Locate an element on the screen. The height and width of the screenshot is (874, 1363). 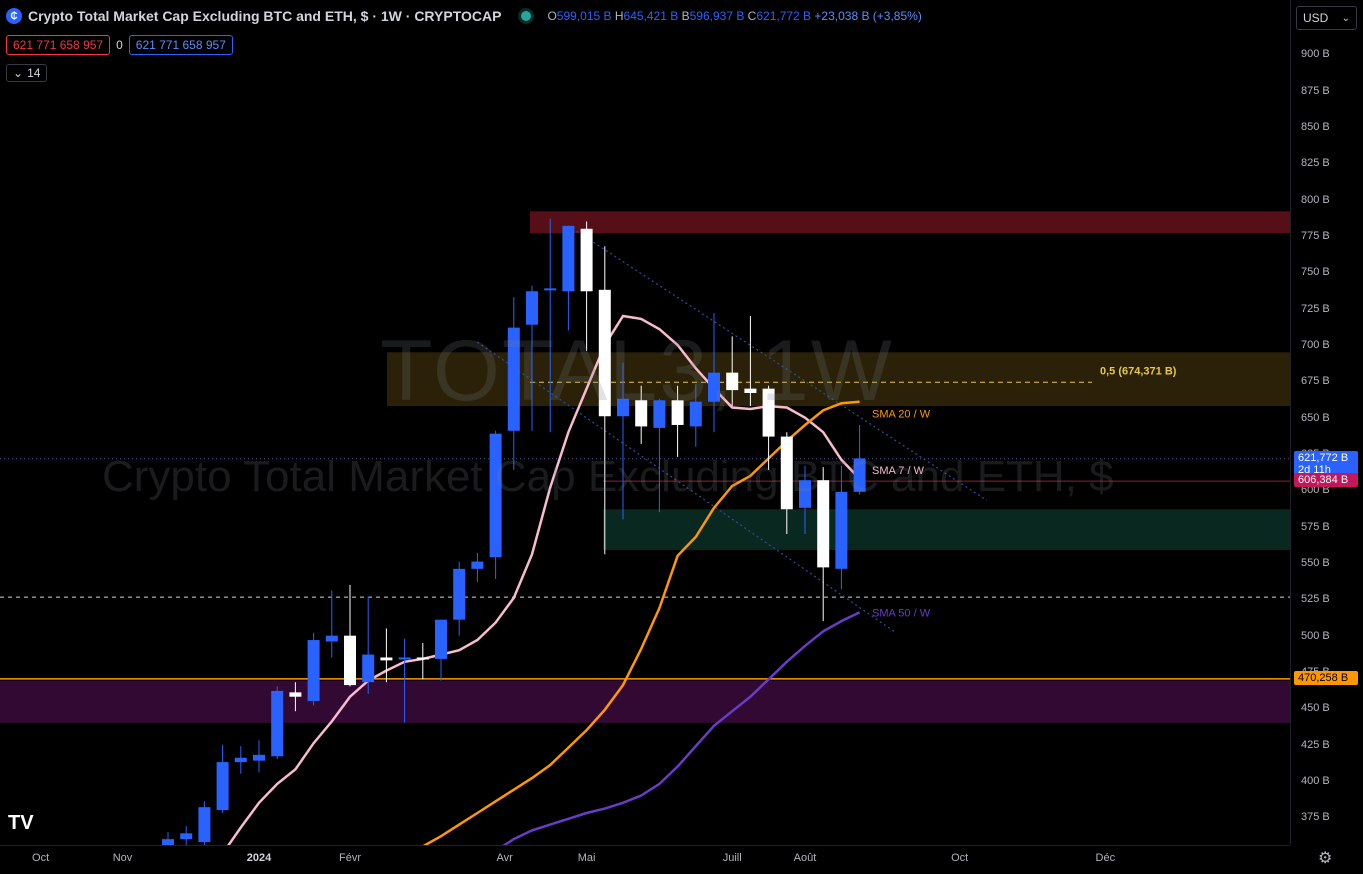
y-tick-label: 900 B is located at coordinates (1315, 54).